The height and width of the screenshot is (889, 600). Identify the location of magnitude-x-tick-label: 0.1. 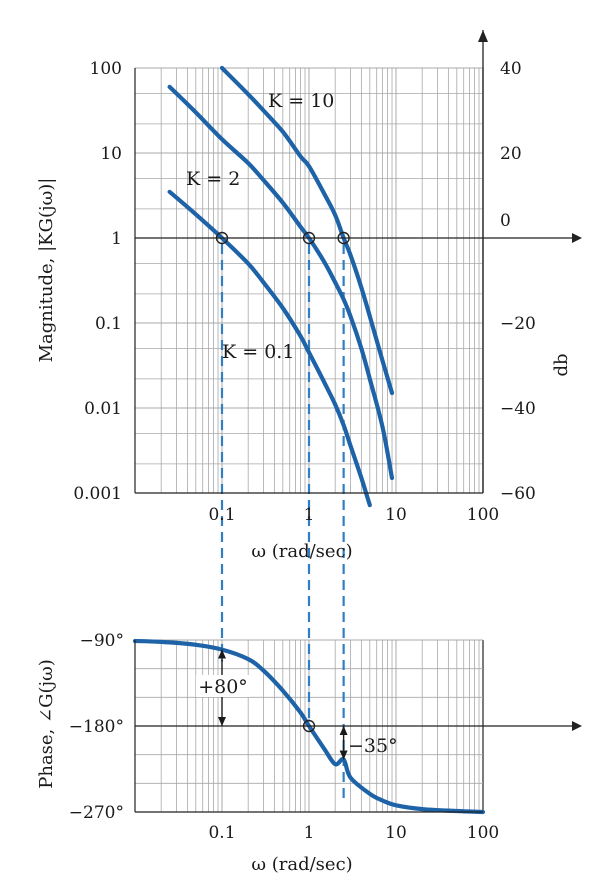
(221, 515).